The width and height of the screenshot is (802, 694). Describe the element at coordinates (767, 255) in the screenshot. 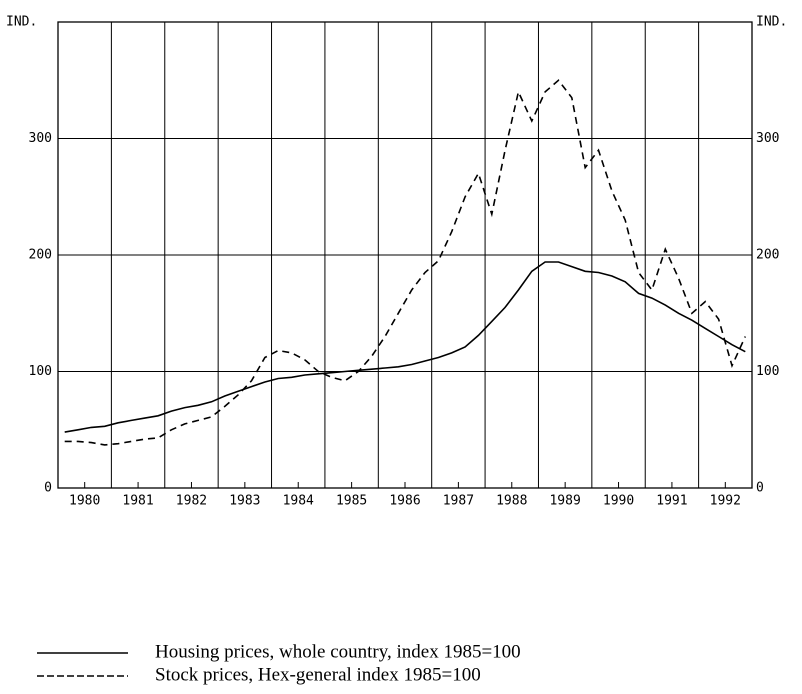

I see `y2-tick-label: 200` at that location.